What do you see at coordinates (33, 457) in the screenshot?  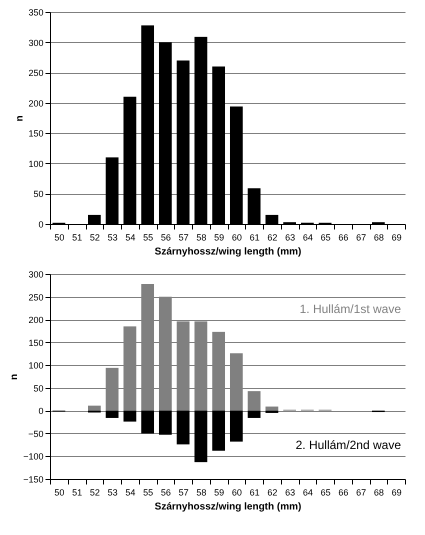 I see `y-tick-label: −100` at bounding box center [33, 457].